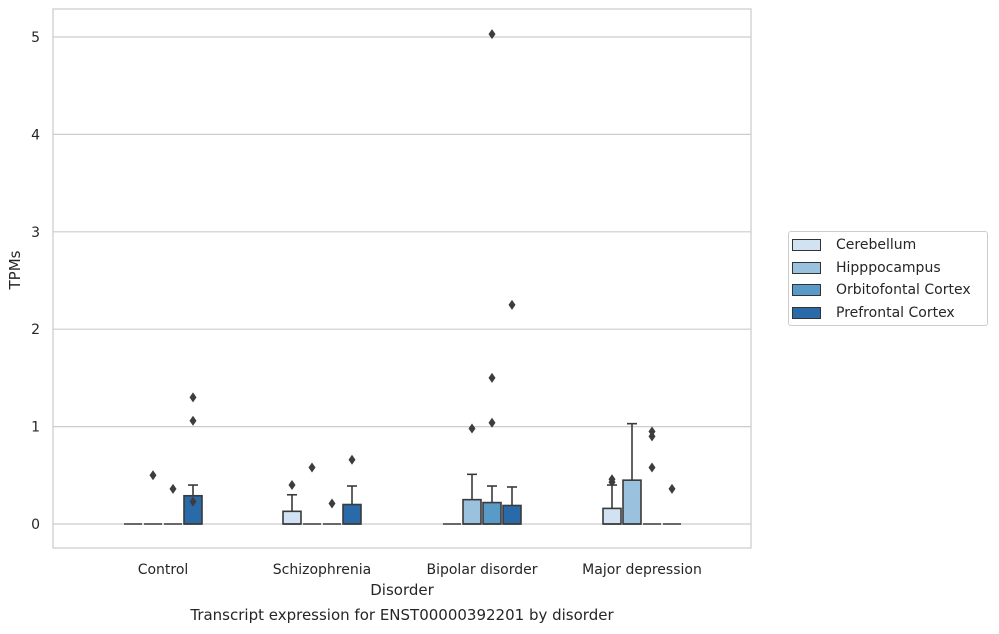  Describe the element at coordinates (492, 513) in the screenshot. I see `box-orbitofontal-cortex` at that location.